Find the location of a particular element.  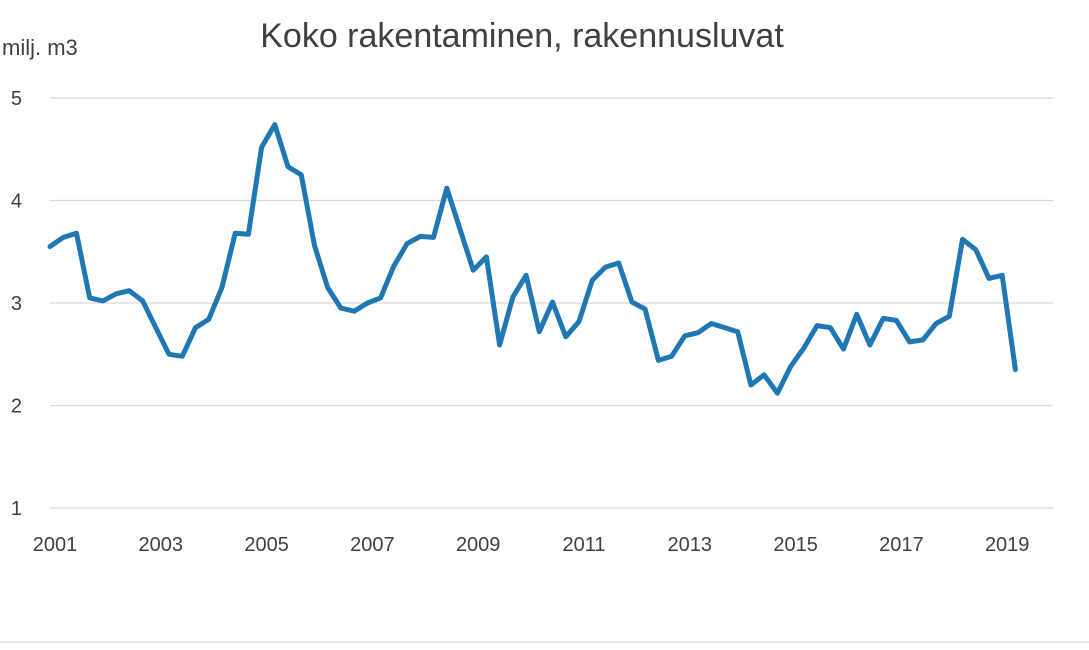

y-tick-label: 3 is located at coordinates (16, 304).